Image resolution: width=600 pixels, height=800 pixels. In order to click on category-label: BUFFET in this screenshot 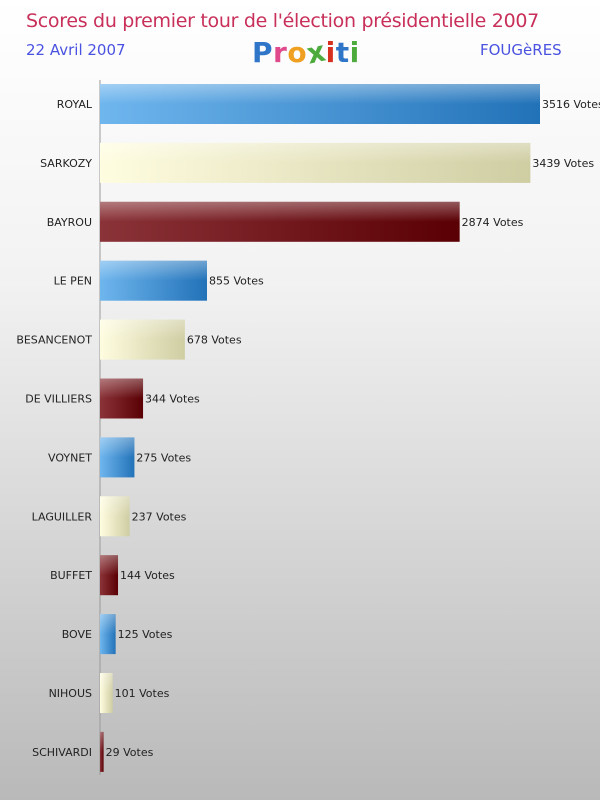, I will do `click(71, 575)`.